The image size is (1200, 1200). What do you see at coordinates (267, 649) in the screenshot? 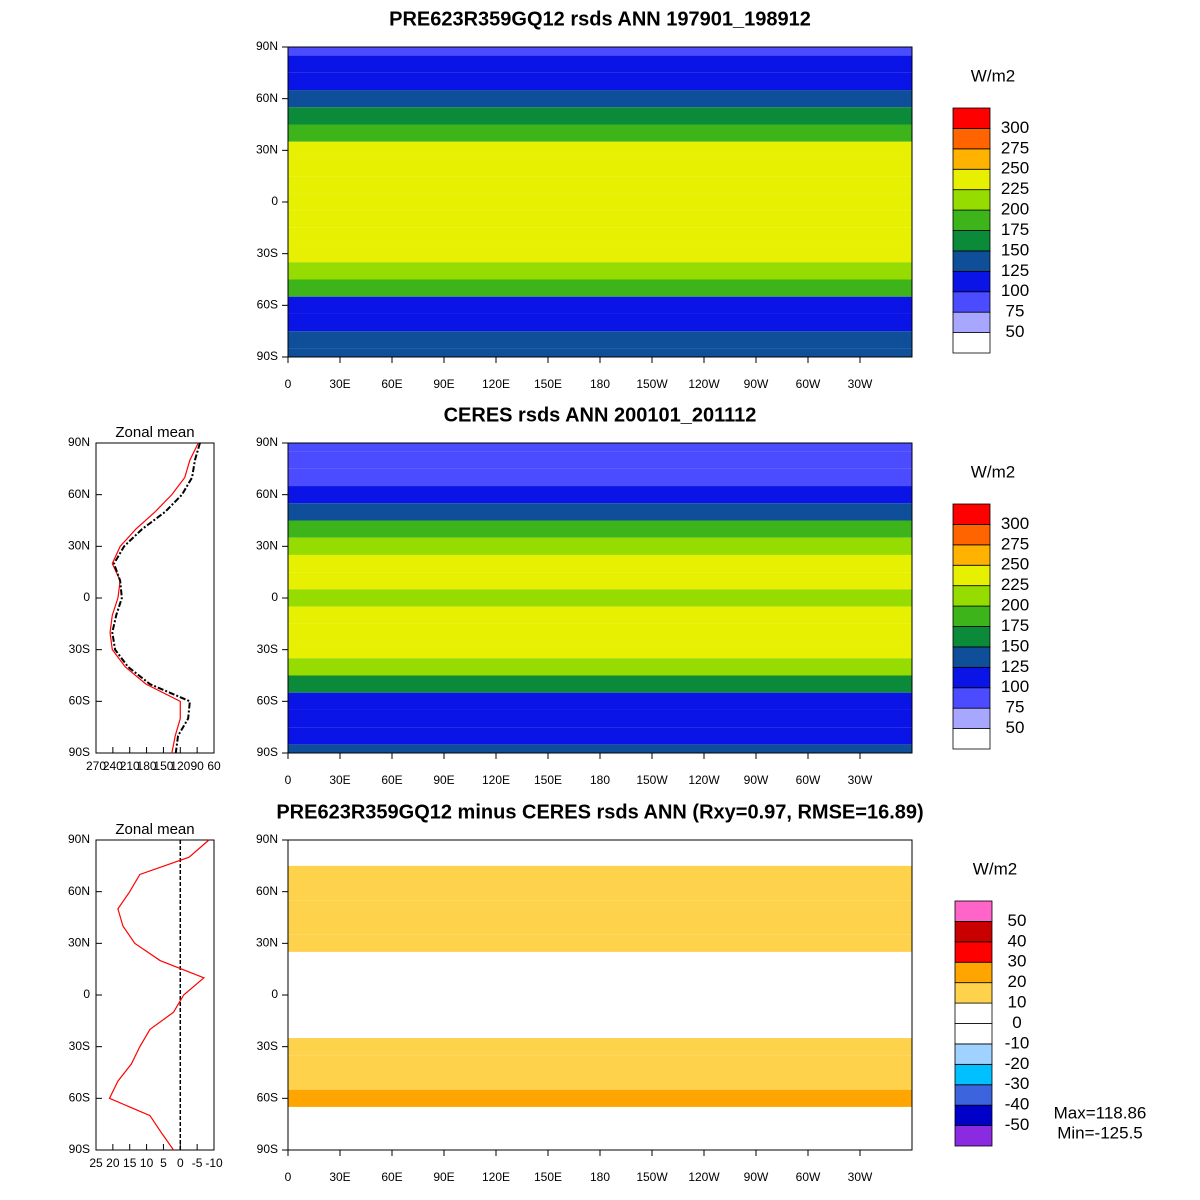
I see `y-tick-label: 30S` at bounding box center [267, 649].